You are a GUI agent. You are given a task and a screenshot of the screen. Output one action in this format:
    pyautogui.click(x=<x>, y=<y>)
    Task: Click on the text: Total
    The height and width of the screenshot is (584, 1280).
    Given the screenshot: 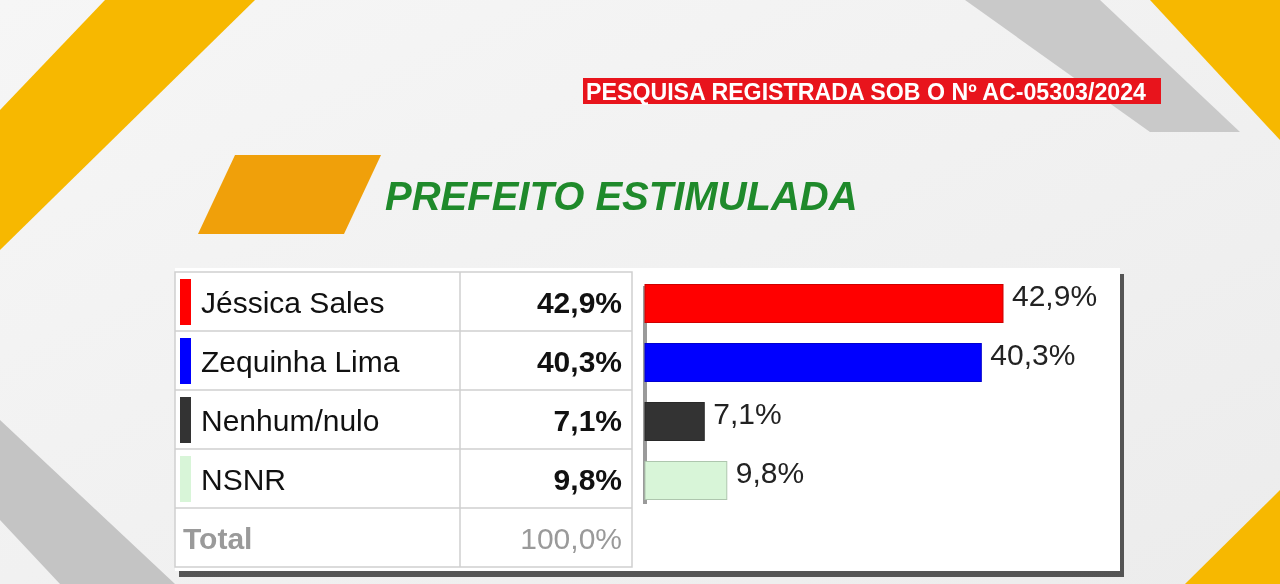 What is the action you would take?
    pyautogui.click(x=218, y=538)
    